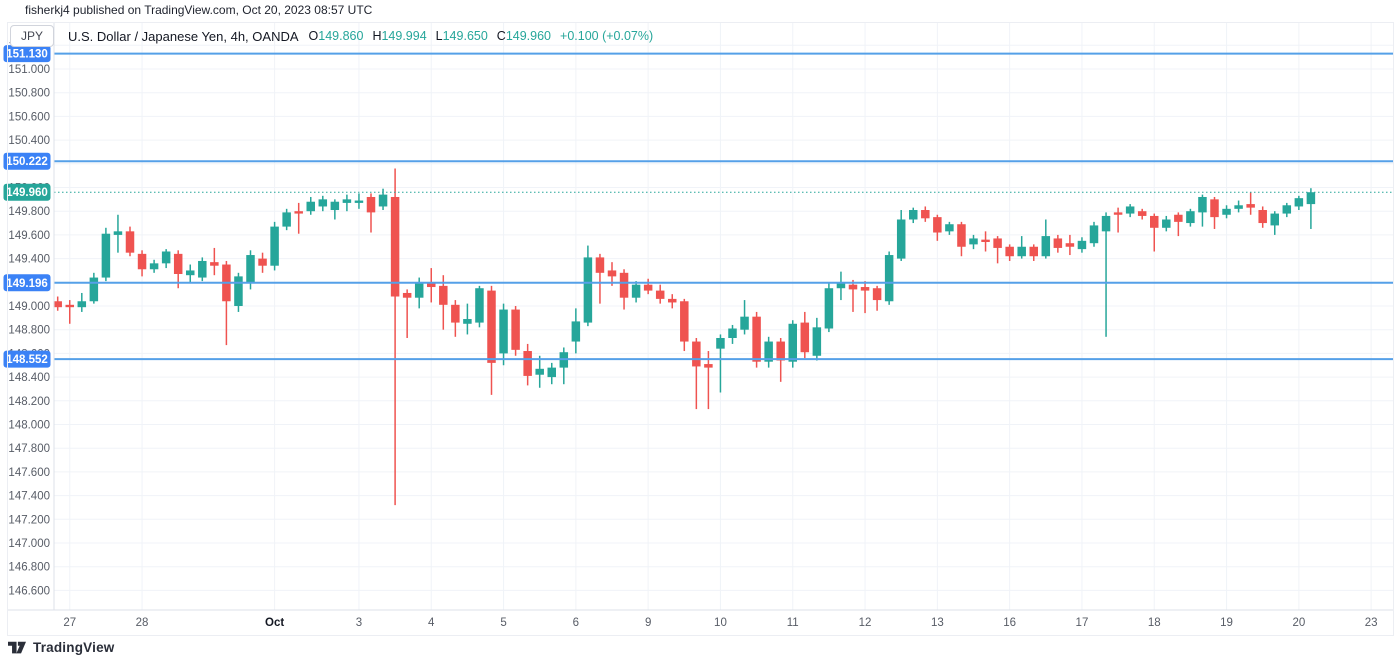  I want to click on price-line-badge, so click(27, 161).